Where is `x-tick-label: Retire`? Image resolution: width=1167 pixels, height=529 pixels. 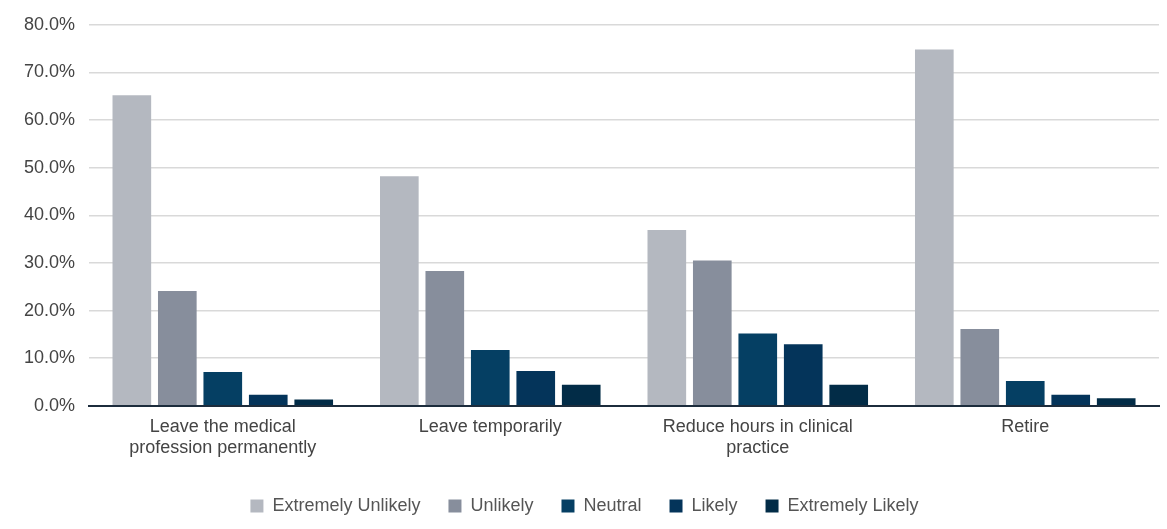 x-tick-label: Retire is located at coordinates (1025, 425).